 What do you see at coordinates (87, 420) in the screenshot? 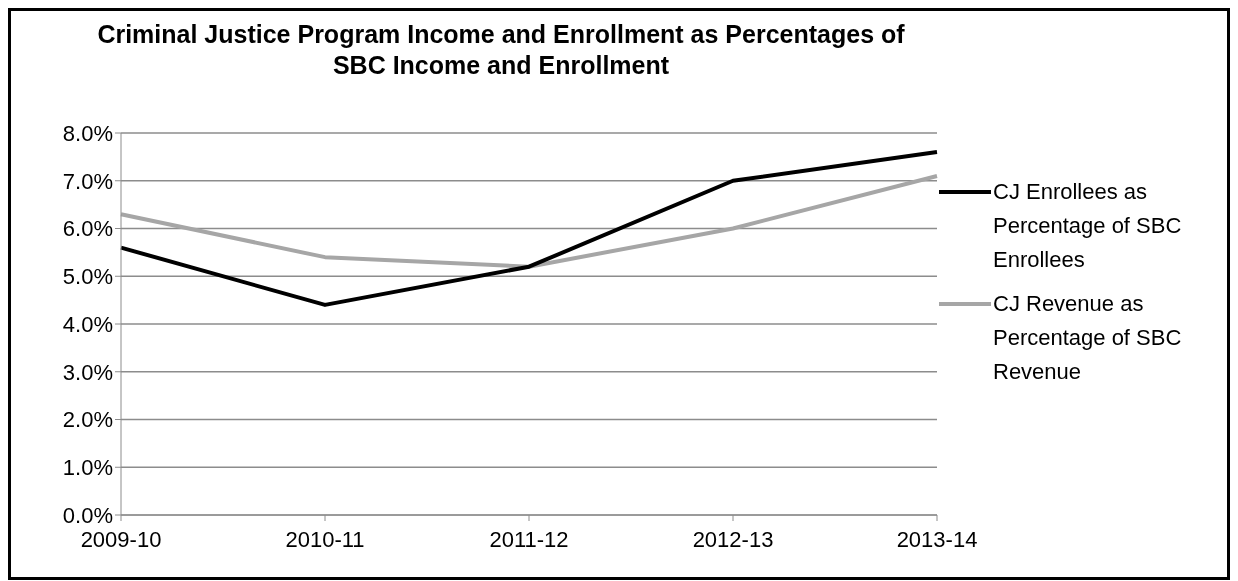
I see `y-tick-label: 2.0%` at bounding box center [87, 420].